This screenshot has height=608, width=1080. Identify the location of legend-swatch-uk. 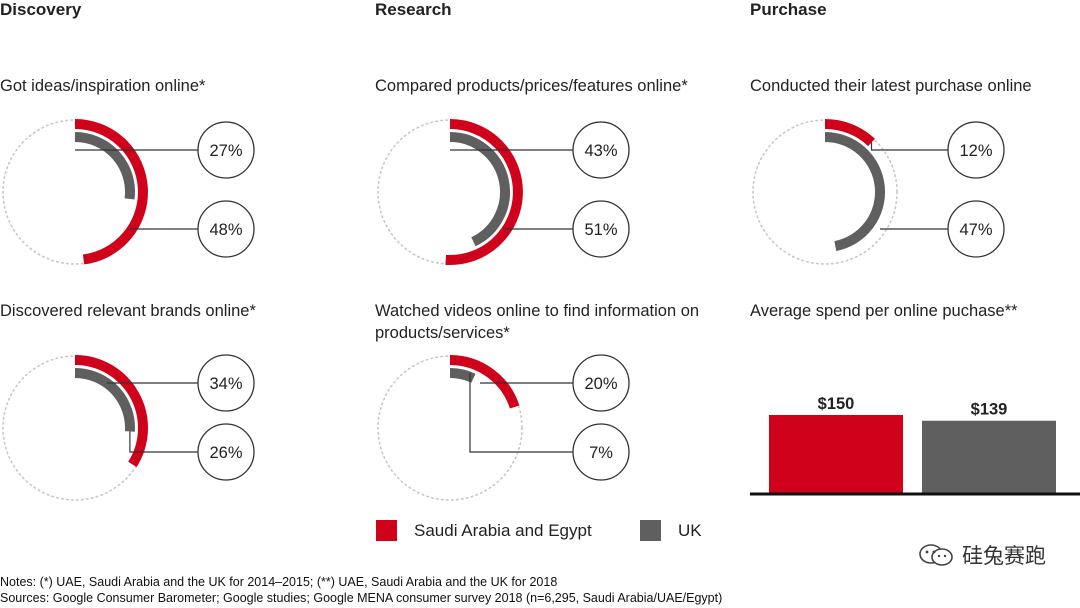
(650, 530).